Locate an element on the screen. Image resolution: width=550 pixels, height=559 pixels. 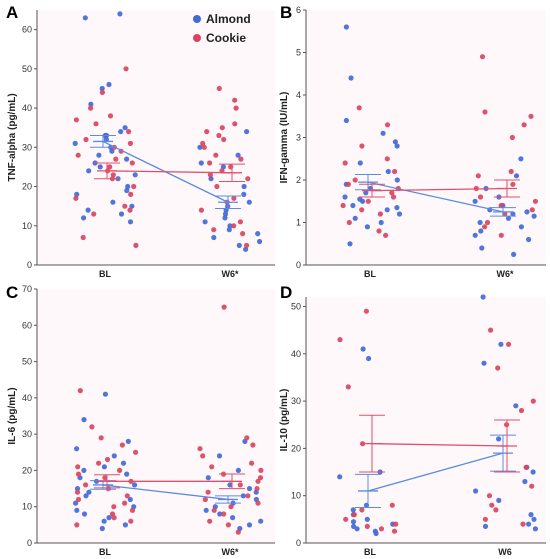
legend: Almond Cookie is located at coordinates (222, 28).